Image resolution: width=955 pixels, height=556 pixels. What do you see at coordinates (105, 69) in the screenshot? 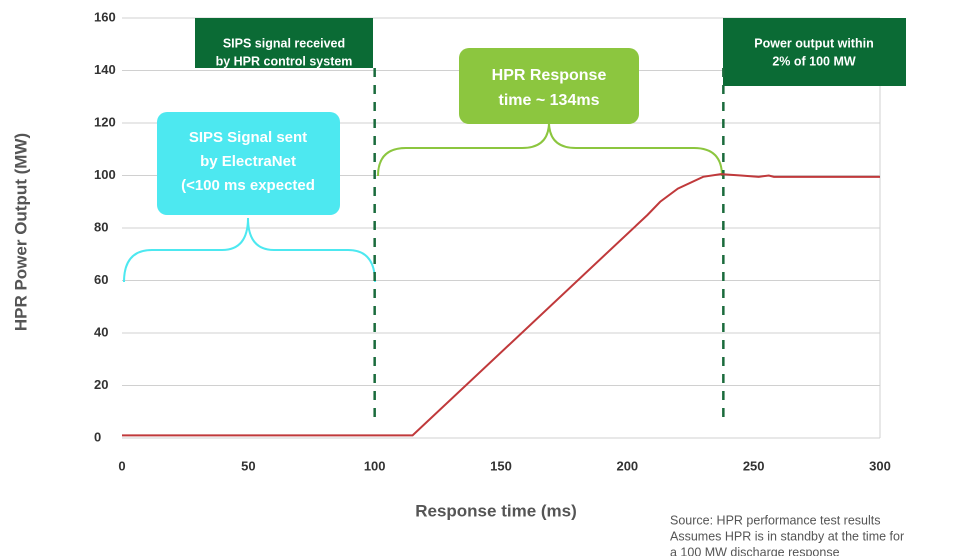
I see `y-tick-label: 140` at bounding box center [105, 69].